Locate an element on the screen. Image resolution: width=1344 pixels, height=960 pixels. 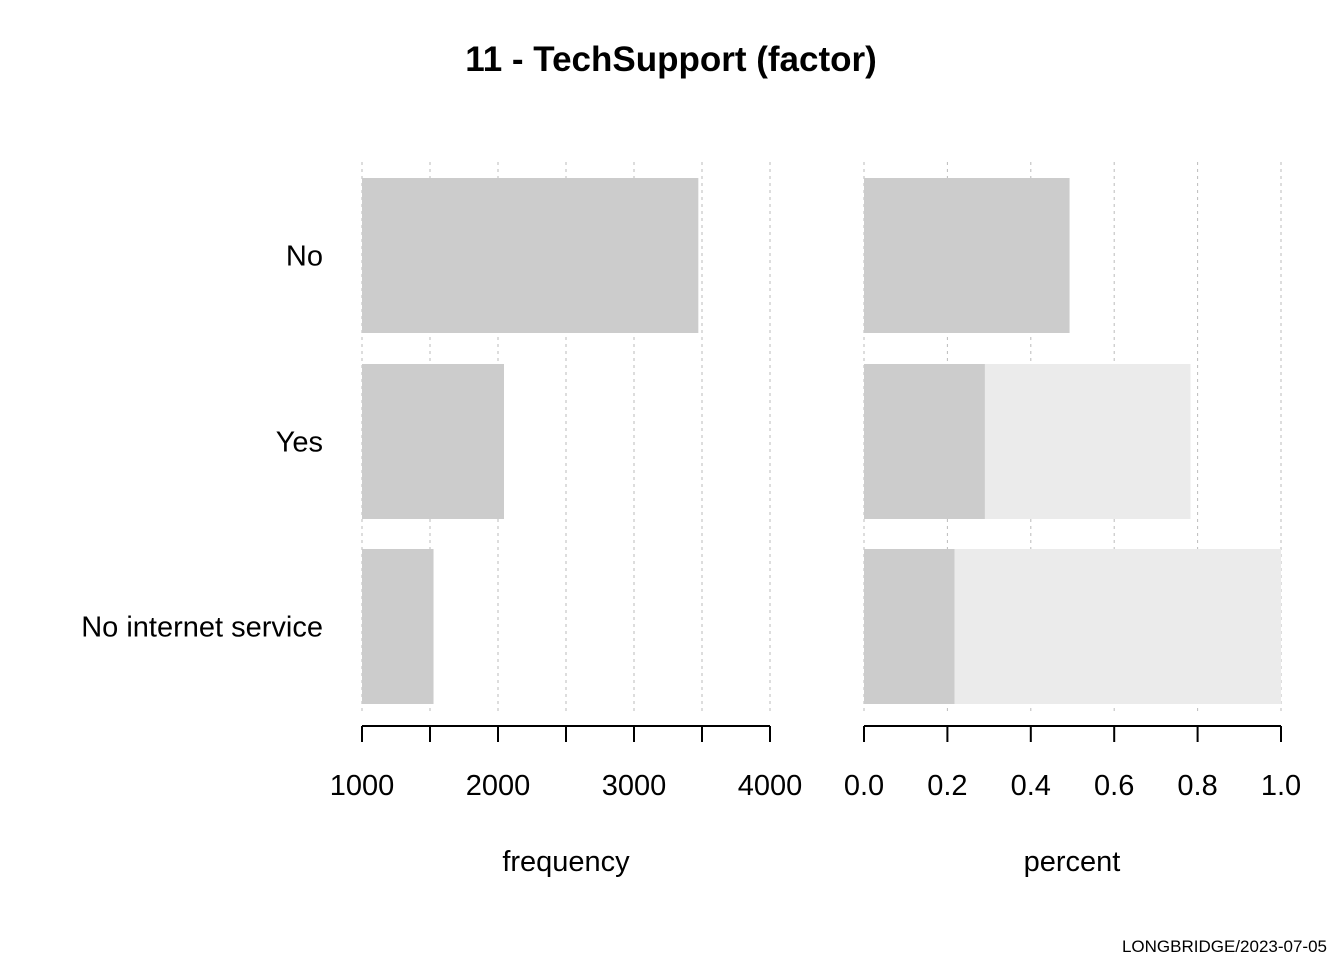
pct-tick-label-5: 1.0 is located at coordinates (1281, 786).